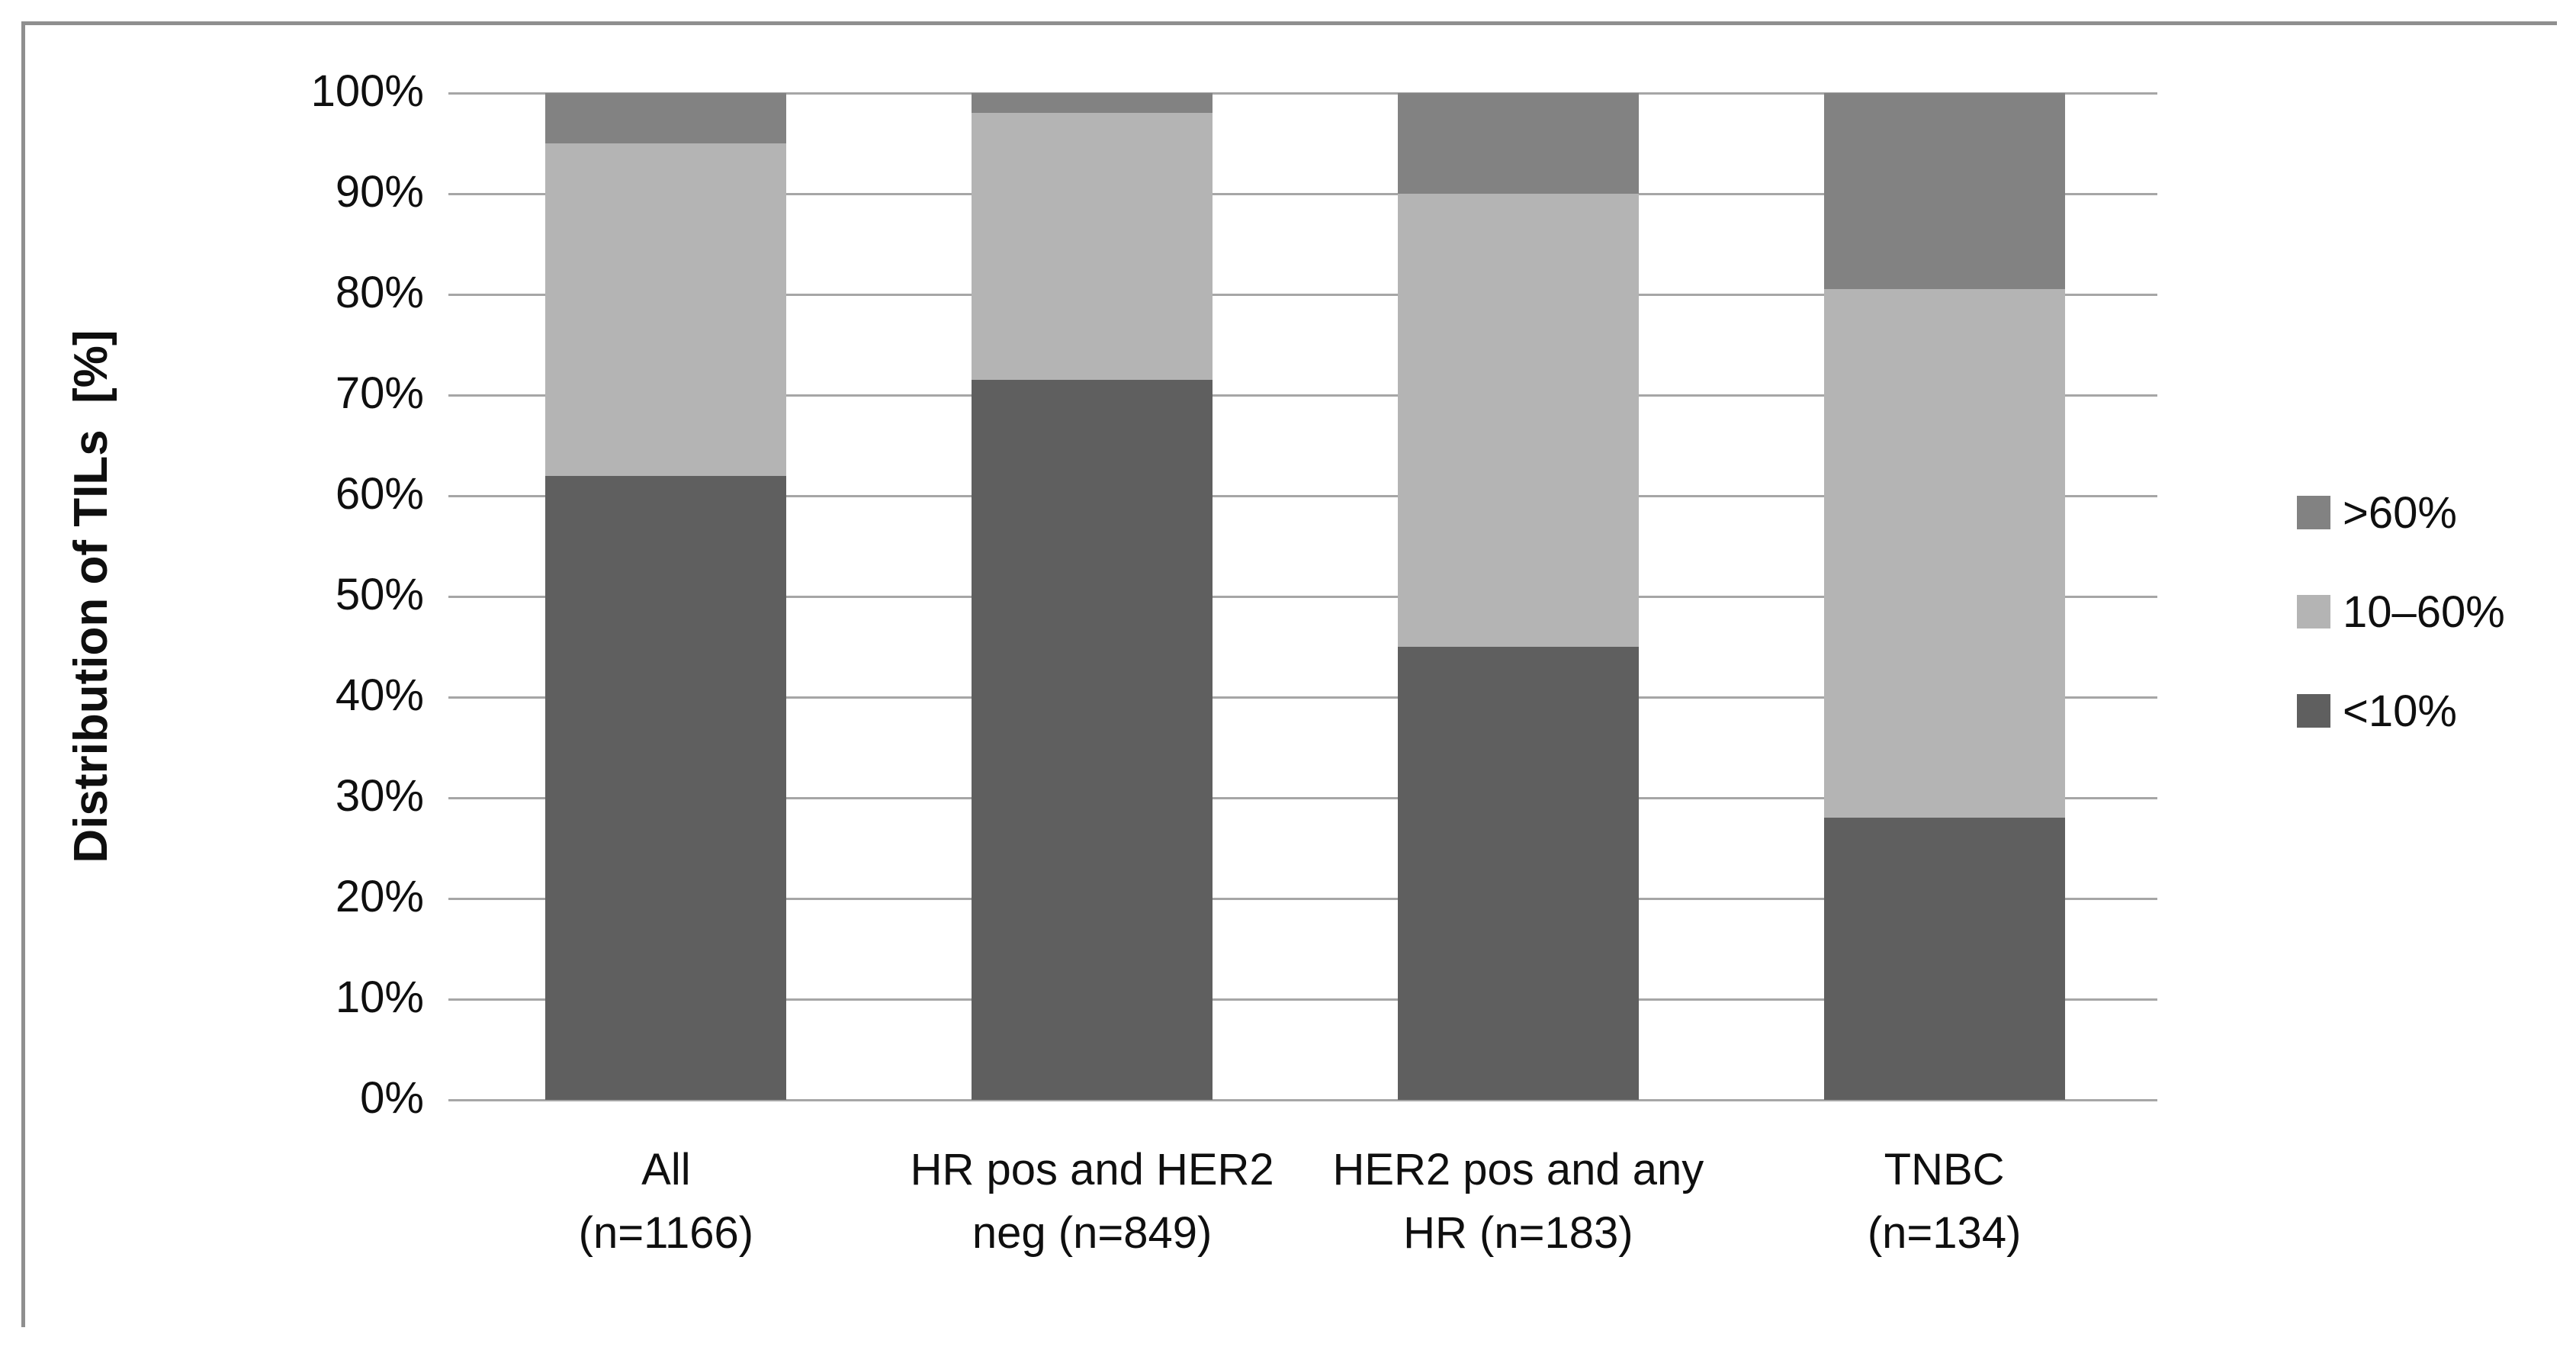 The height and width of the screenshot is (1347, 2576). What do you see at coordinates (379, 293) in the screenshot?
I see `y-tick-label: 80%` at bounding box center [379, 293].